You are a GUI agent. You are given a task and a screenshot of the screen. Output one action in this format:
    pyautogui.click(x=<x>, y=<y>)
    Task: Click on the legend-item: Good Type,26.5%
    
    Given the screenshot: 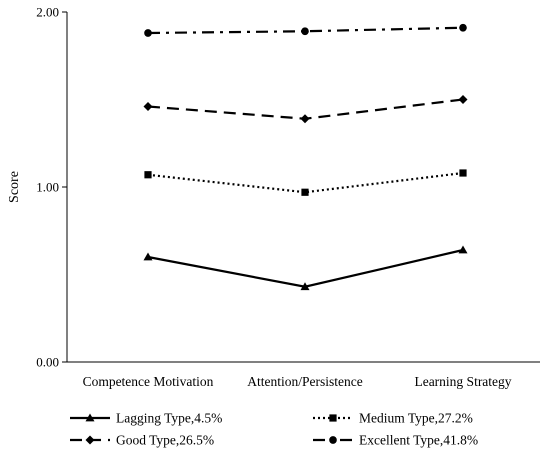 What is the action you would take?
    pyautogui.click(x=142, y=440)
    